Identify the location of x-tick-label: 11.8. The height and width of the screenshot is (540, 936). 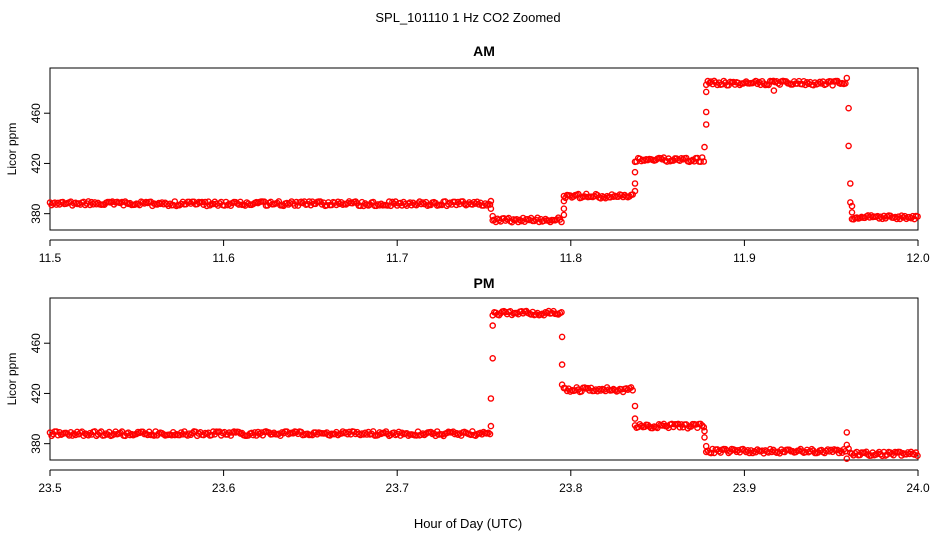
(571, 258).